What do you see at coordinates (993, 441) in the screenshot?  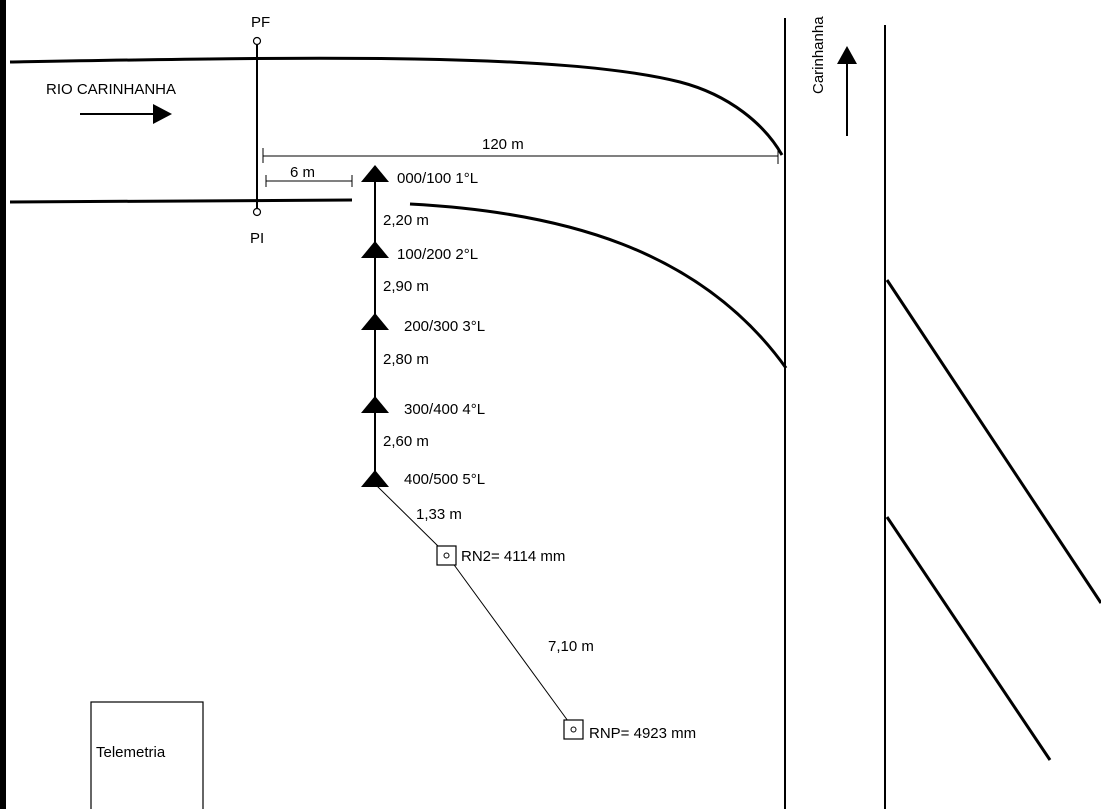 I see `diagonal-line-upper` at bounding box center [993, 441].